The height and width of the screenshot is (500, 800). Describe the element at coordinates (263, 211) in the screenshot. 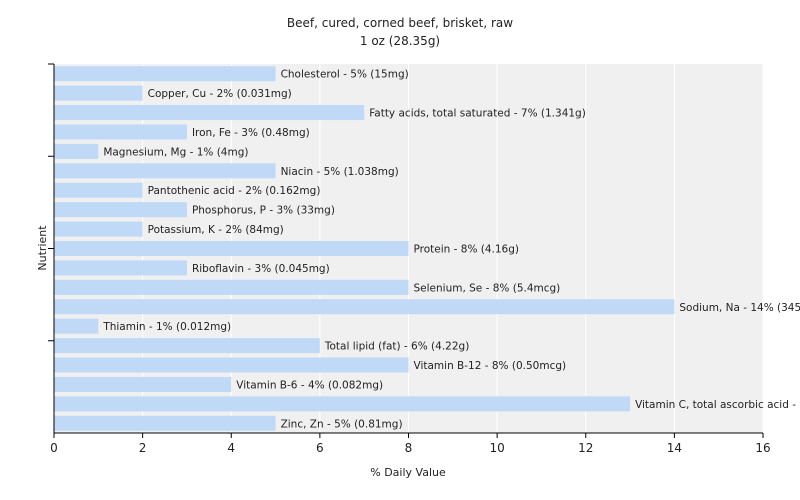

I see `bar-label: Phosphorus, P - 3% (33mg)` at that location.